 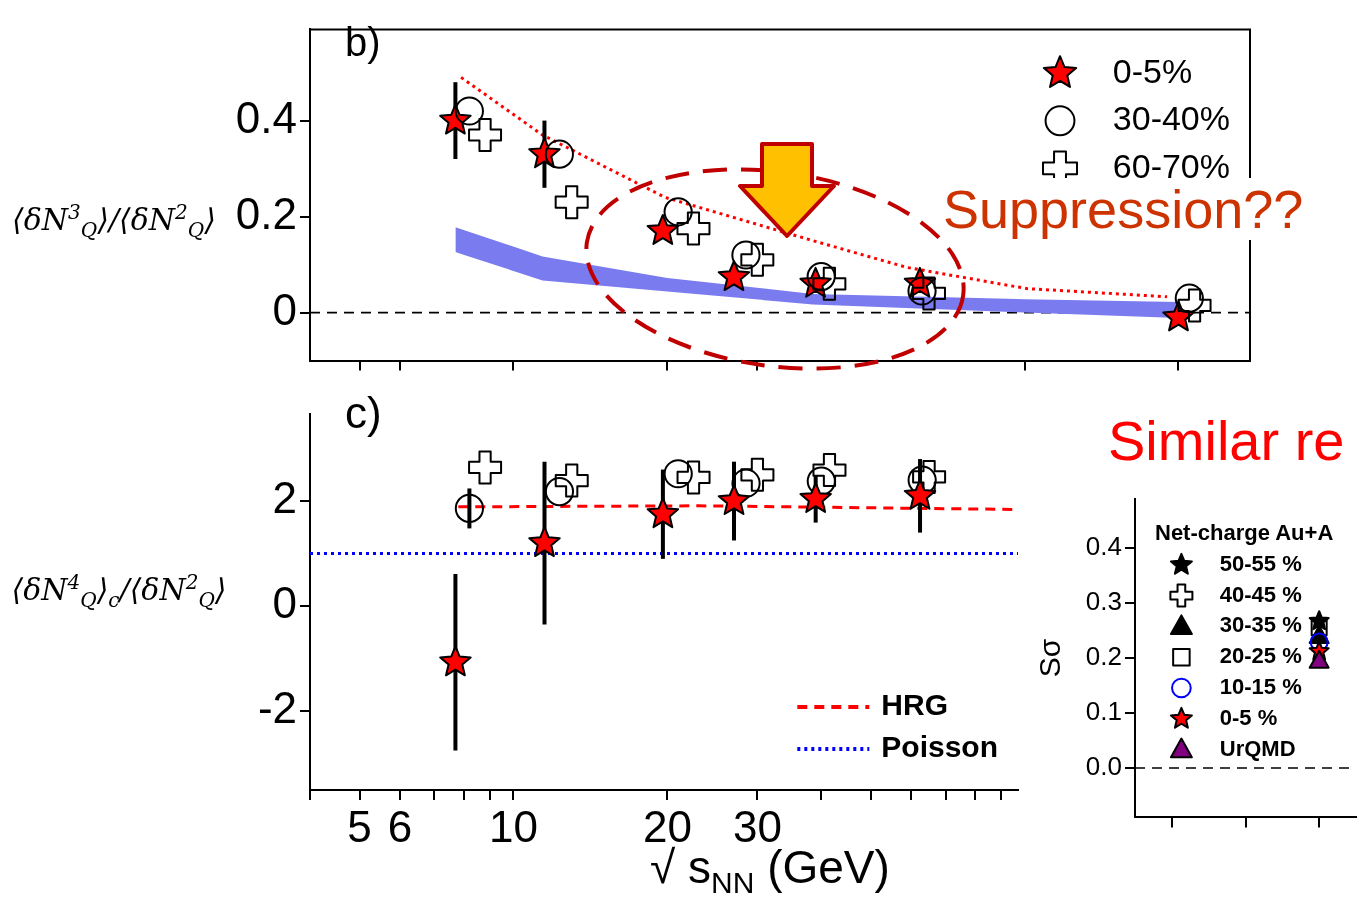 What do you see at coordinates (1257, 748) in the screenshot?
I see `legend-label: UrQMD` at bounding box center [1257, 748].